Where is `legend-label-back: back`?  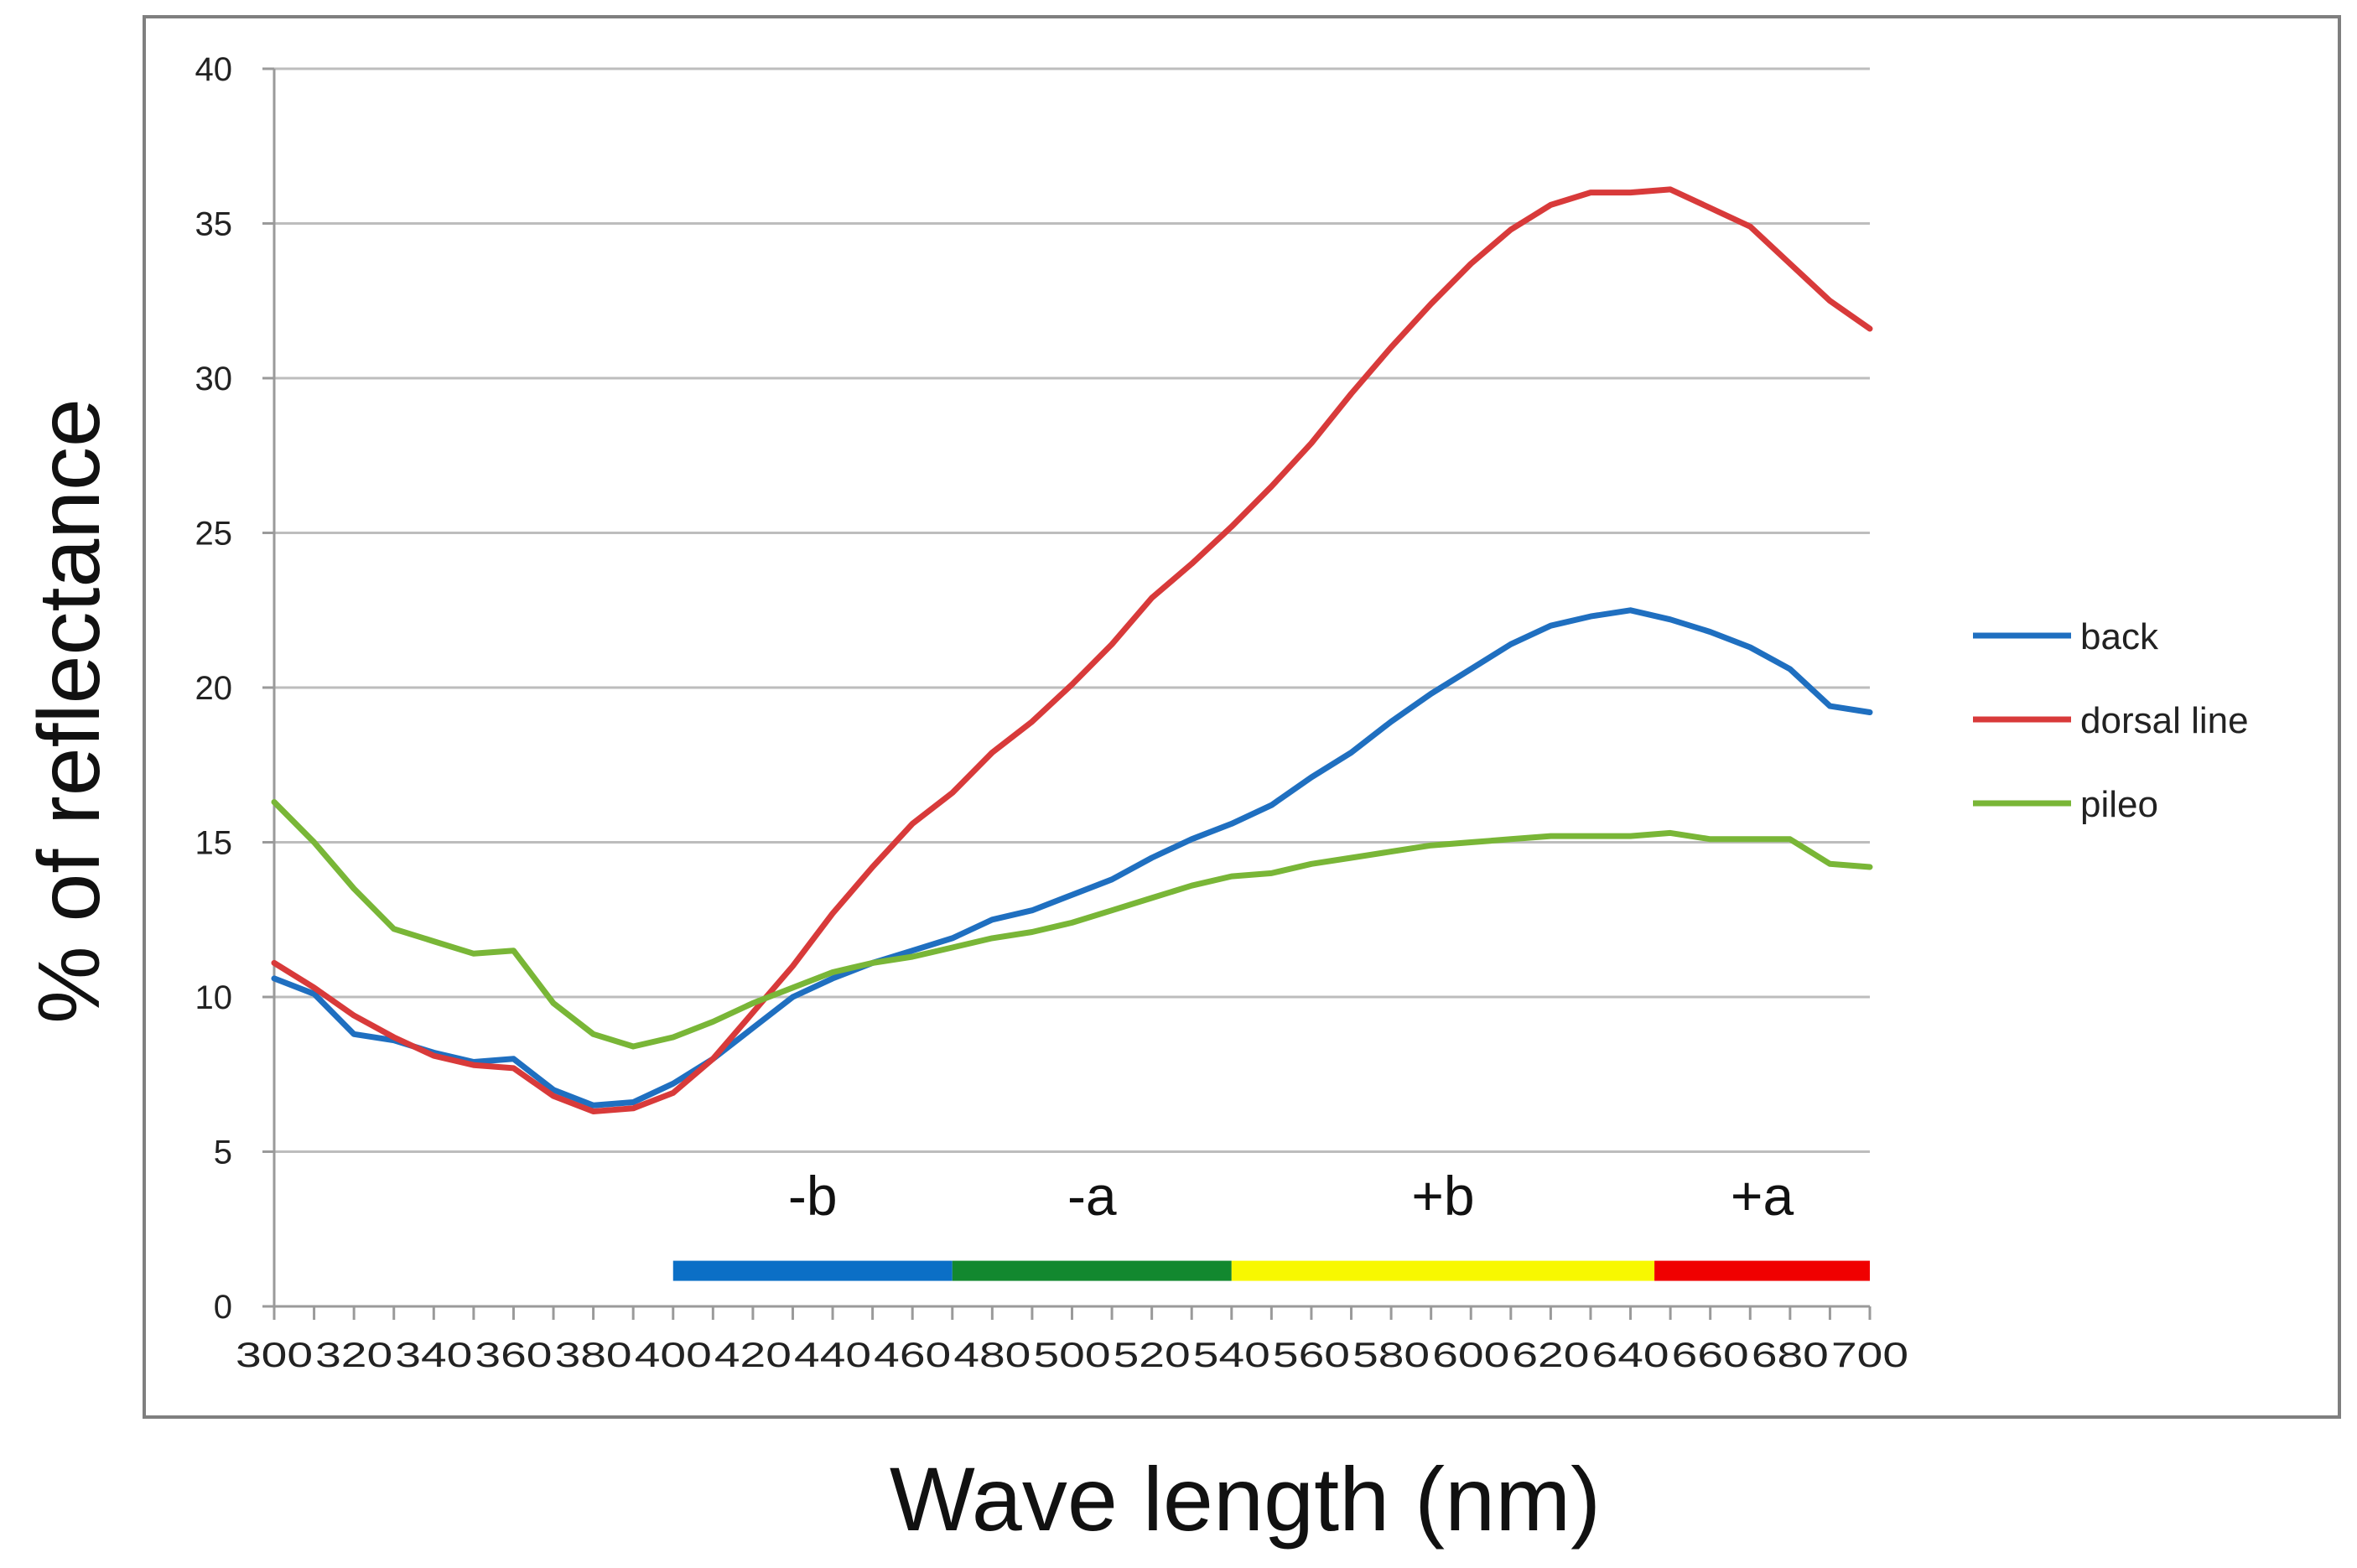
legend-label-back: back is located at coordinates (2119, 636).